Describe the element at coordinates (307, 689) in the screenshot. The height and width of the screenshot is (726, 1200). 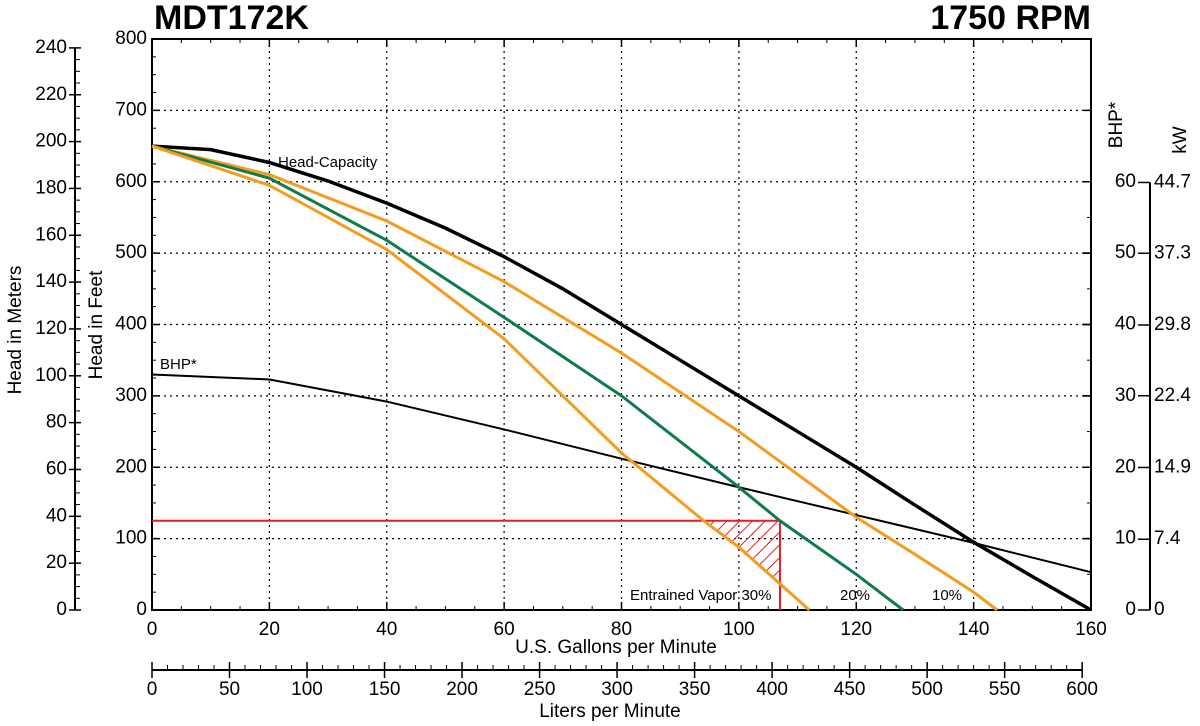
I see `x2-tick-label: 100` at that location.